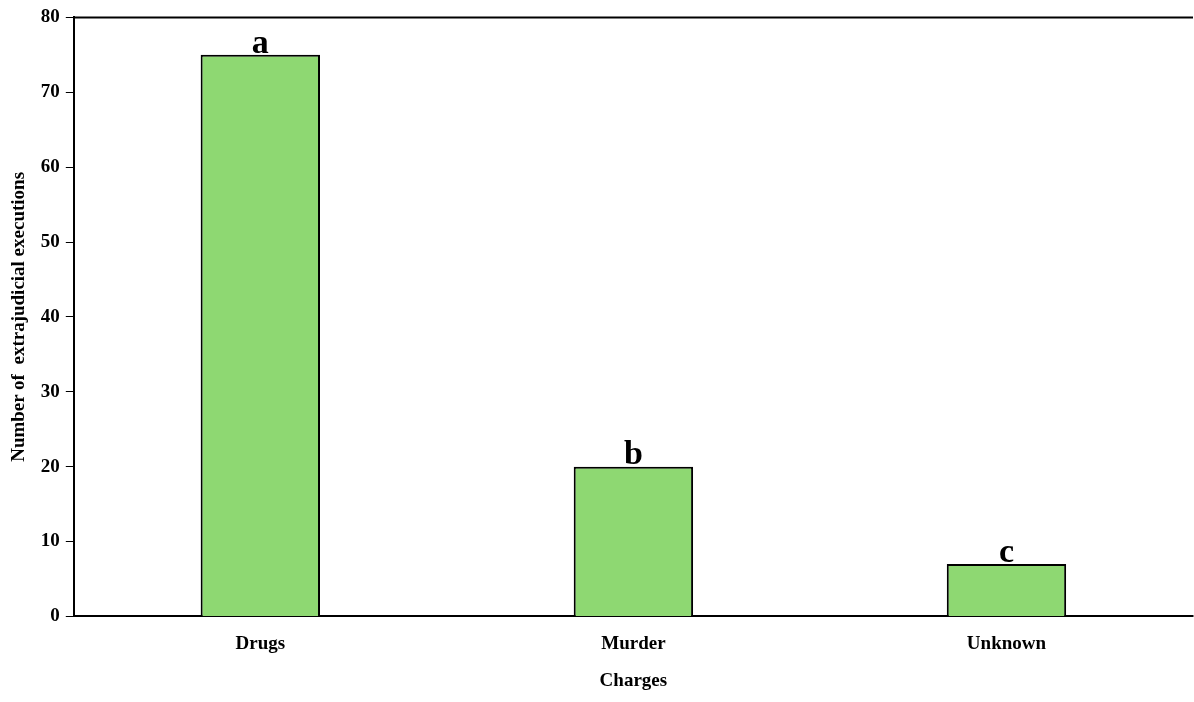 The height and width of the screenshot is (702, 1194). What do you see at coordinates (50, 540) in the screenshot?
I see `y-tick-label: 10` at bounding box center [50, 540].